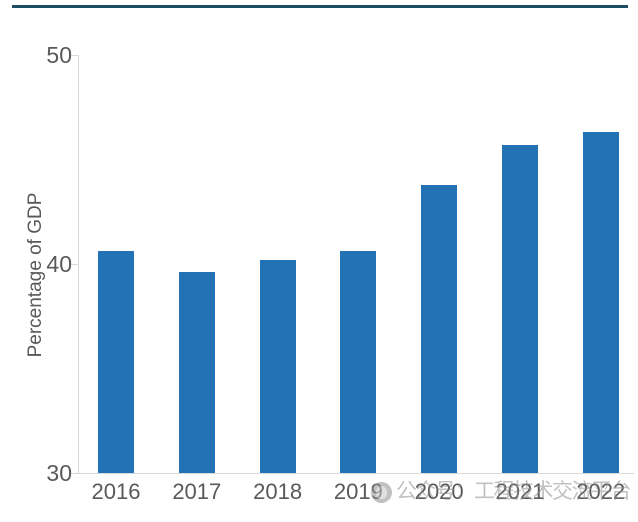  I want to click on bar-2019, so click(358, 362).